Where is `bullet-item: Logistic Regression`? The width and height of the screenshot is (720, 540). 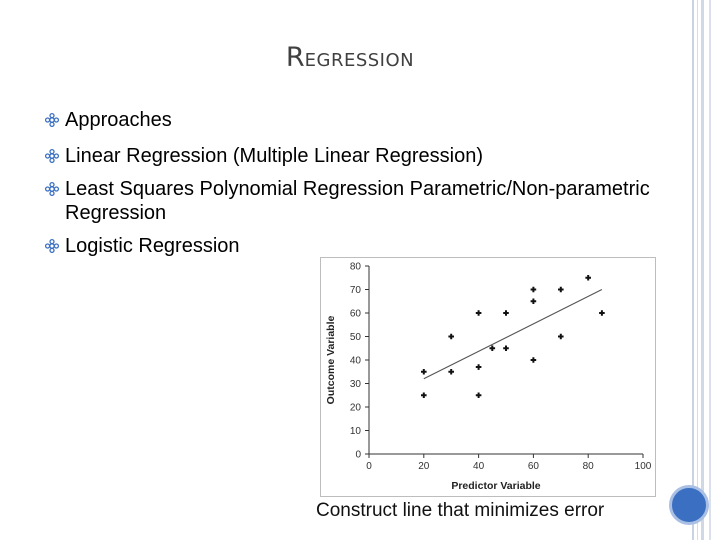 bullet-item: Logistic Regression is located at coordinates (360, 246).